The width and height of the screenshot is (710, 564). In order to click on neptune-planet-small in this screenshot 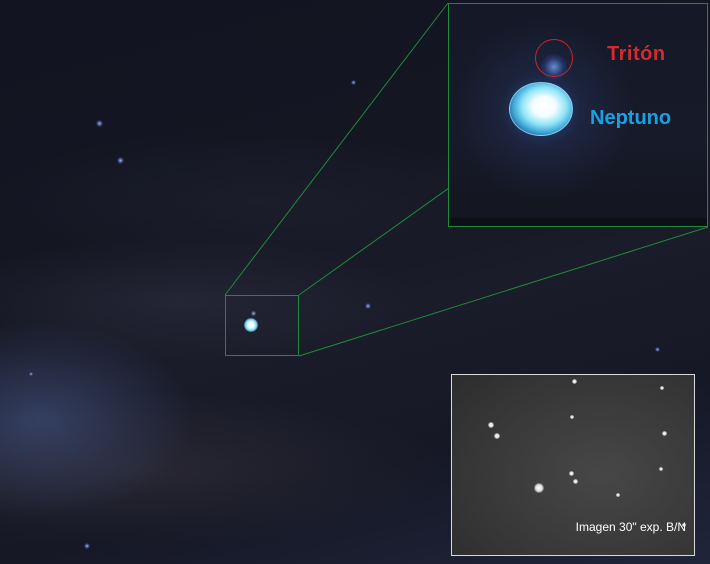, I will do `click(251, 325)`.